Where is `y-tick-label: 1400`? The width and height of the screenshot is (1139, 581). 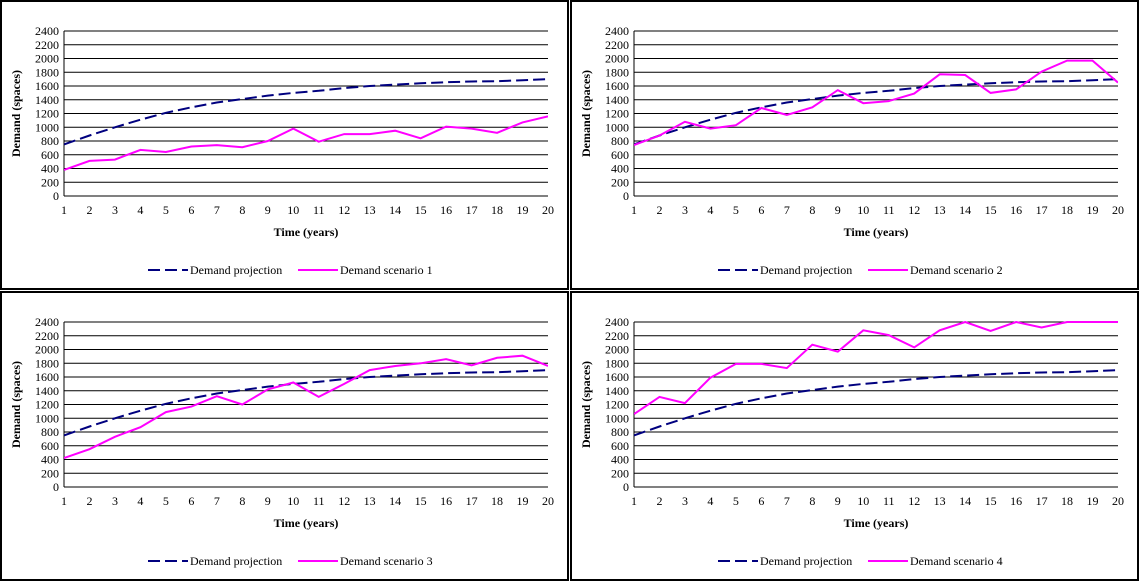 y-tick-label: 1400 is located at coordinates (47, 100).